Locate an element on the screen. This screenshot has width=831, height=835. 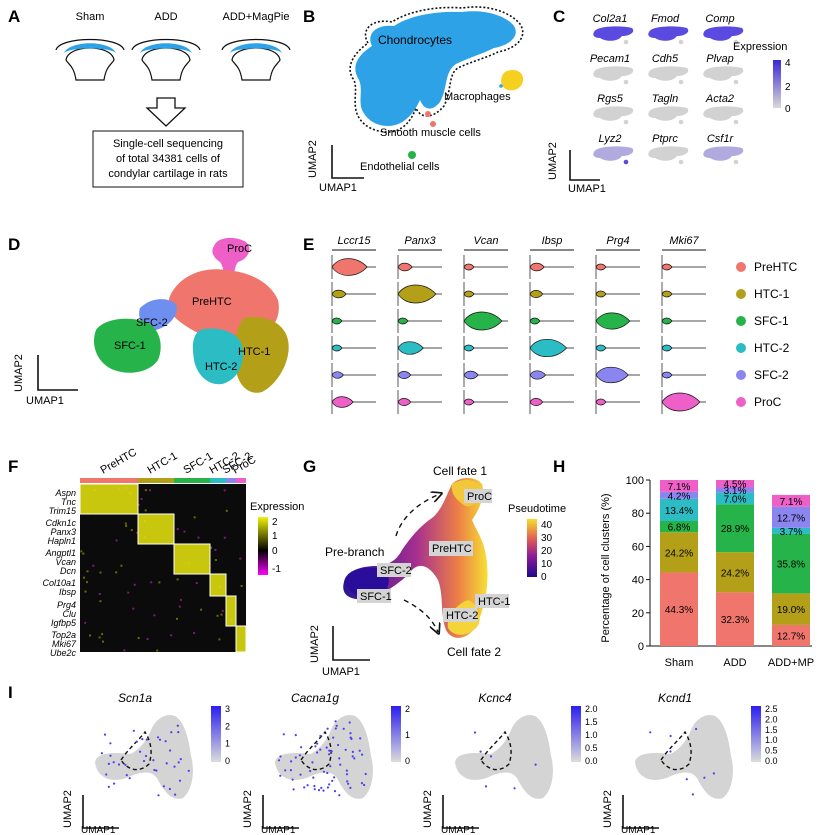
ylabel-i: UMAP2 is located at coordinates (608, 809).